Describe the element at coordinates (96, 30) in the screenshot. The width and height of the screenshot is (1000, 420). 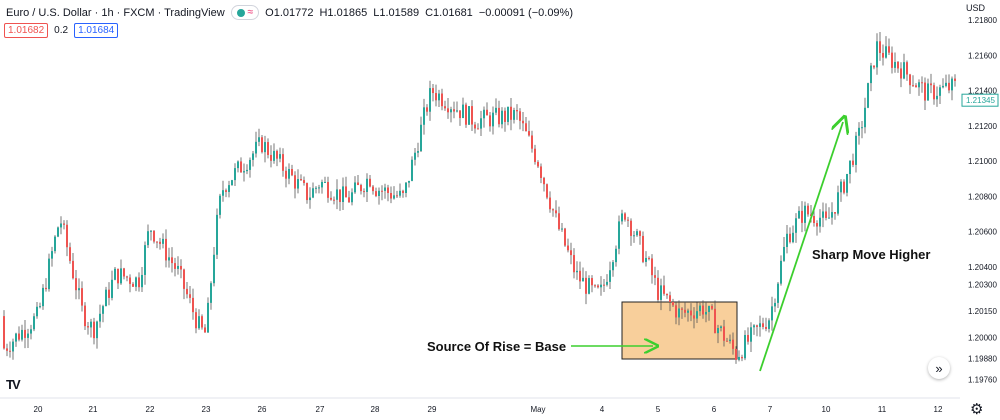
I see `ask-price: 1.01684` at that location.